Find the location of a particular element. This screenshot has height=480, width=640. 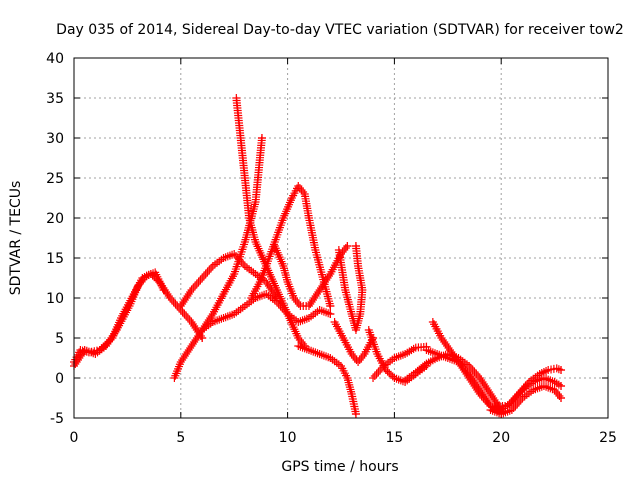

y-tick-label: 10 is located at coordinates (55, 299).